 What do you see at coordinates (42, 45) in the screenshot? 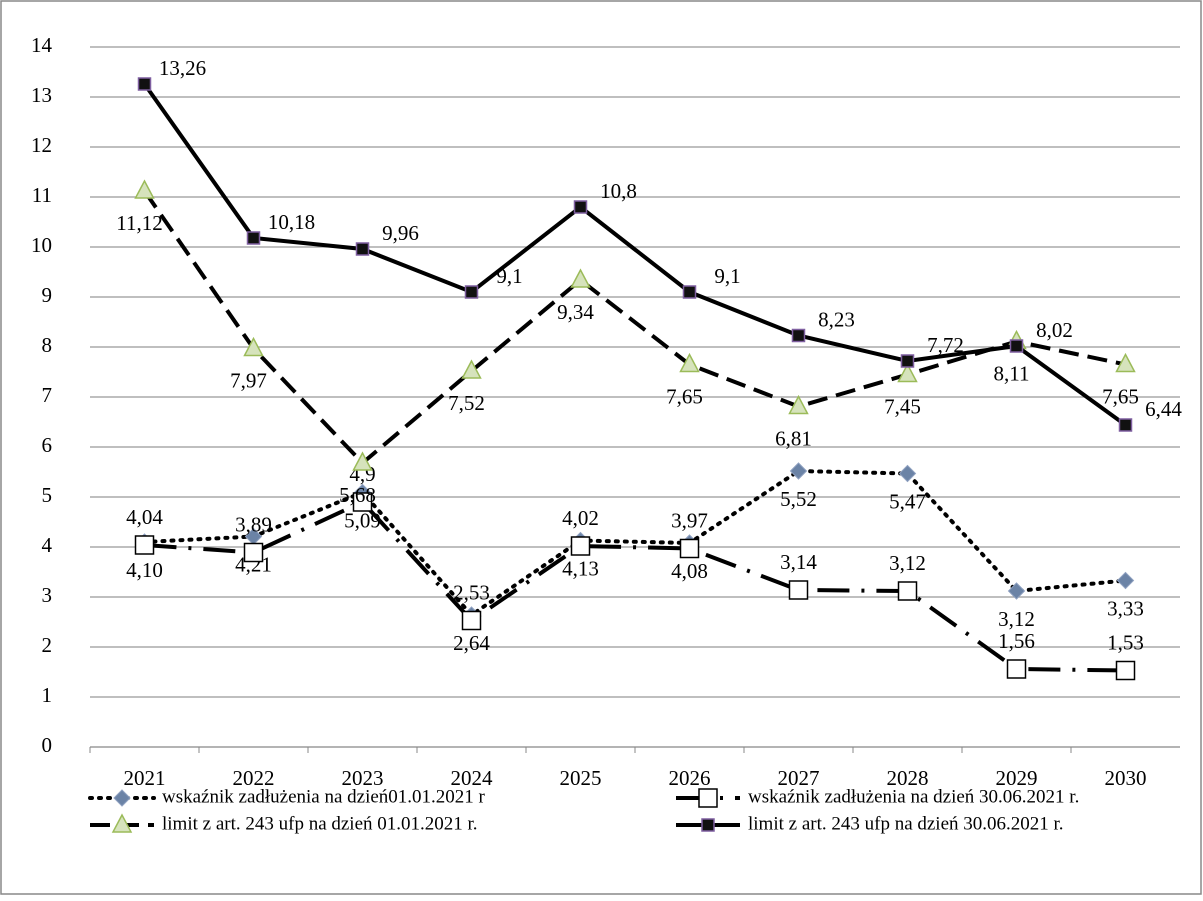
I see `y-tick-label: 14` at bounding box center [42, 45].